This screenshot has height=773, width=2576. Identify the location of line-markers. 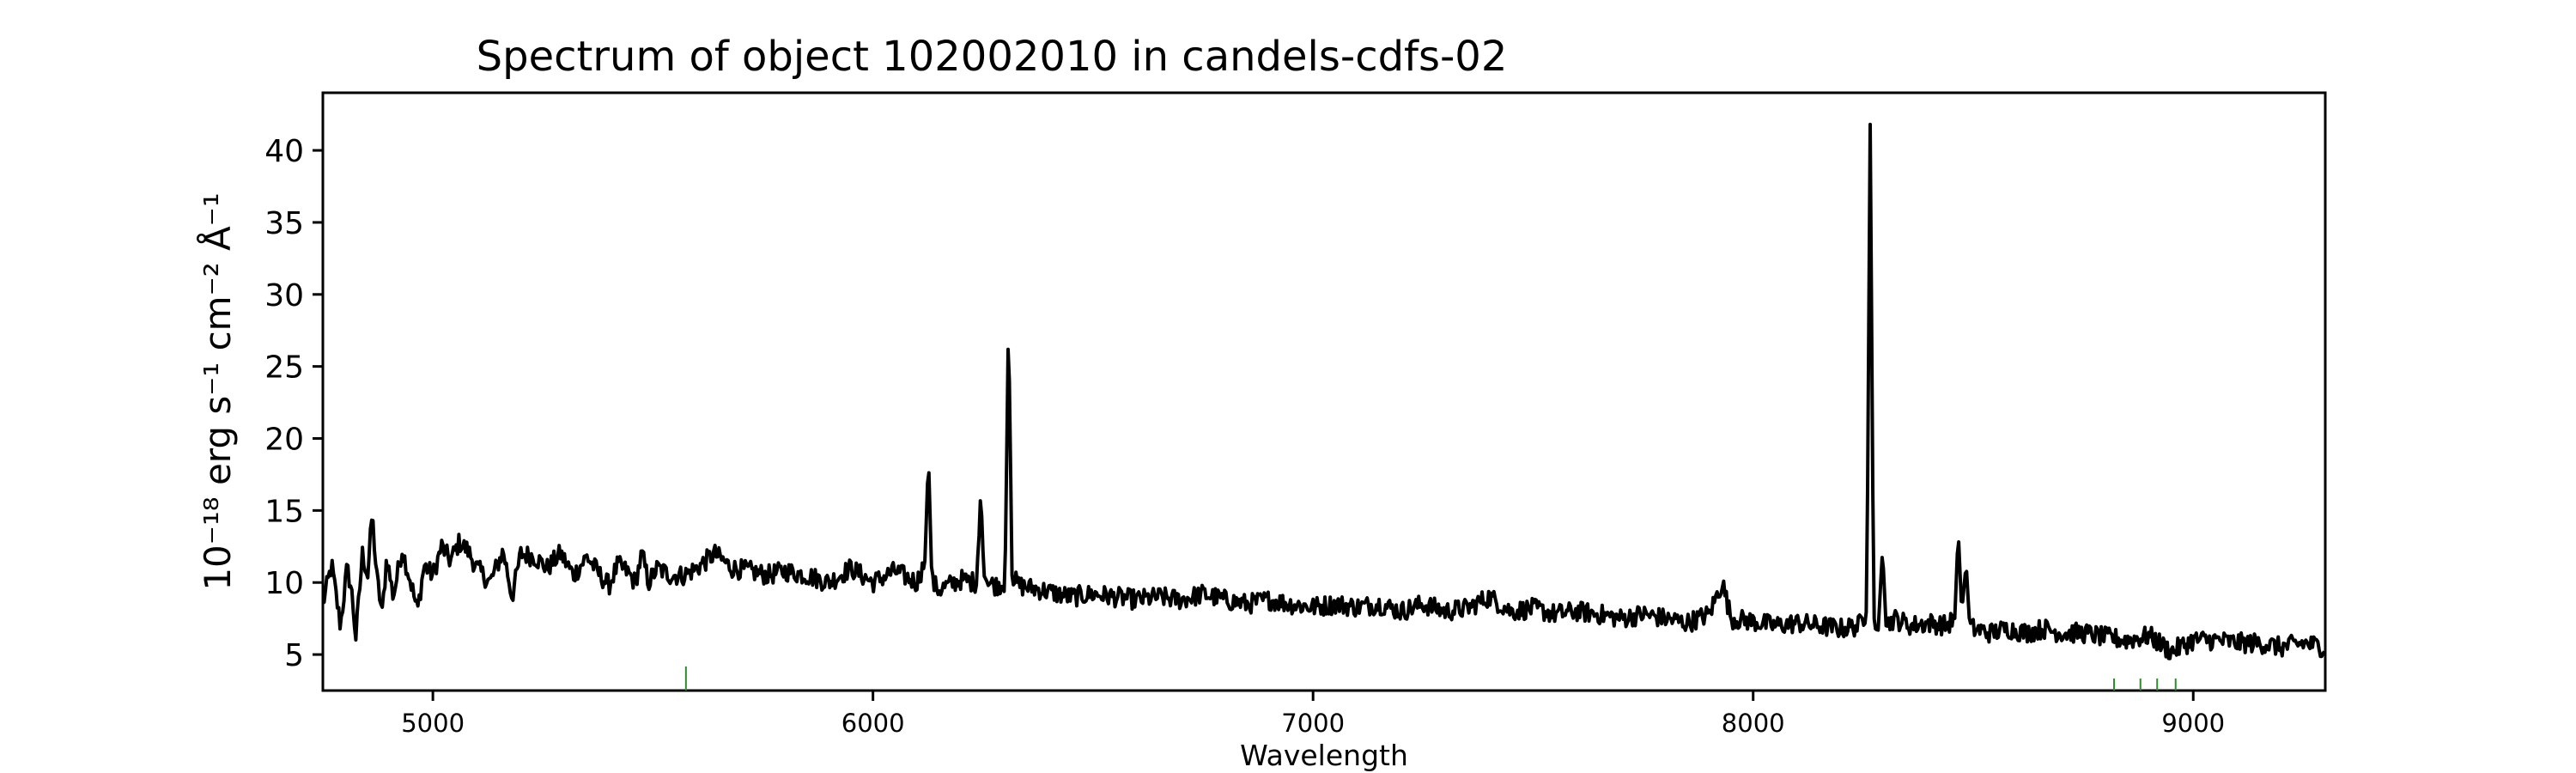
(1430, 678).